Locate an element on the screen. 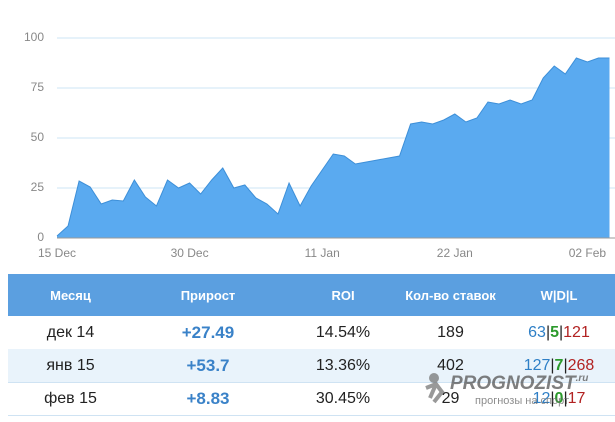 Image resolution: width=615 pixels, height=422 pixels. wins: 127 is located at coordinates (537, 365).